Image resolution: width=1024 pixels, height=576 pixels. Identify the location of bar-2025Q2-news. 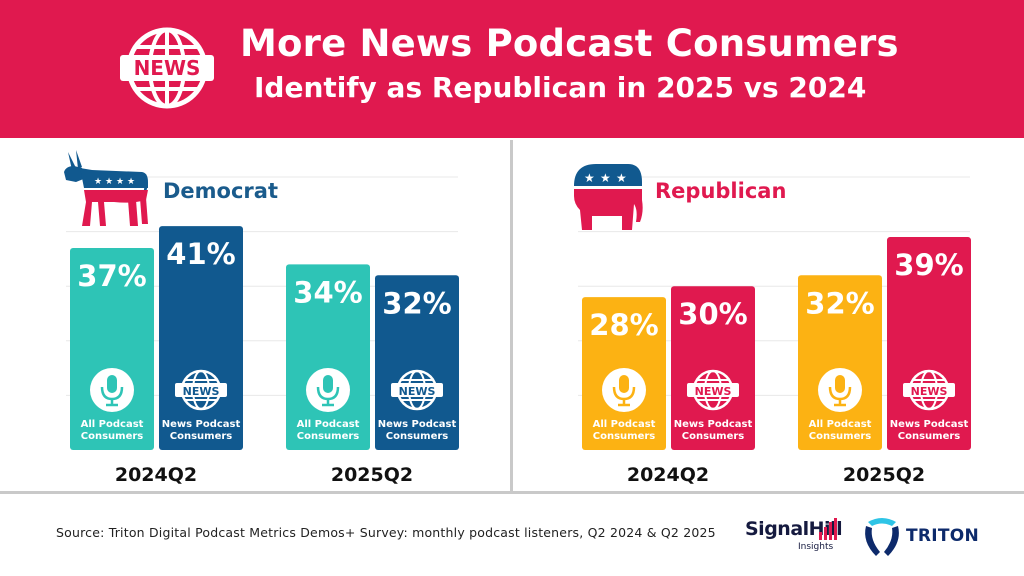
(417, 362).